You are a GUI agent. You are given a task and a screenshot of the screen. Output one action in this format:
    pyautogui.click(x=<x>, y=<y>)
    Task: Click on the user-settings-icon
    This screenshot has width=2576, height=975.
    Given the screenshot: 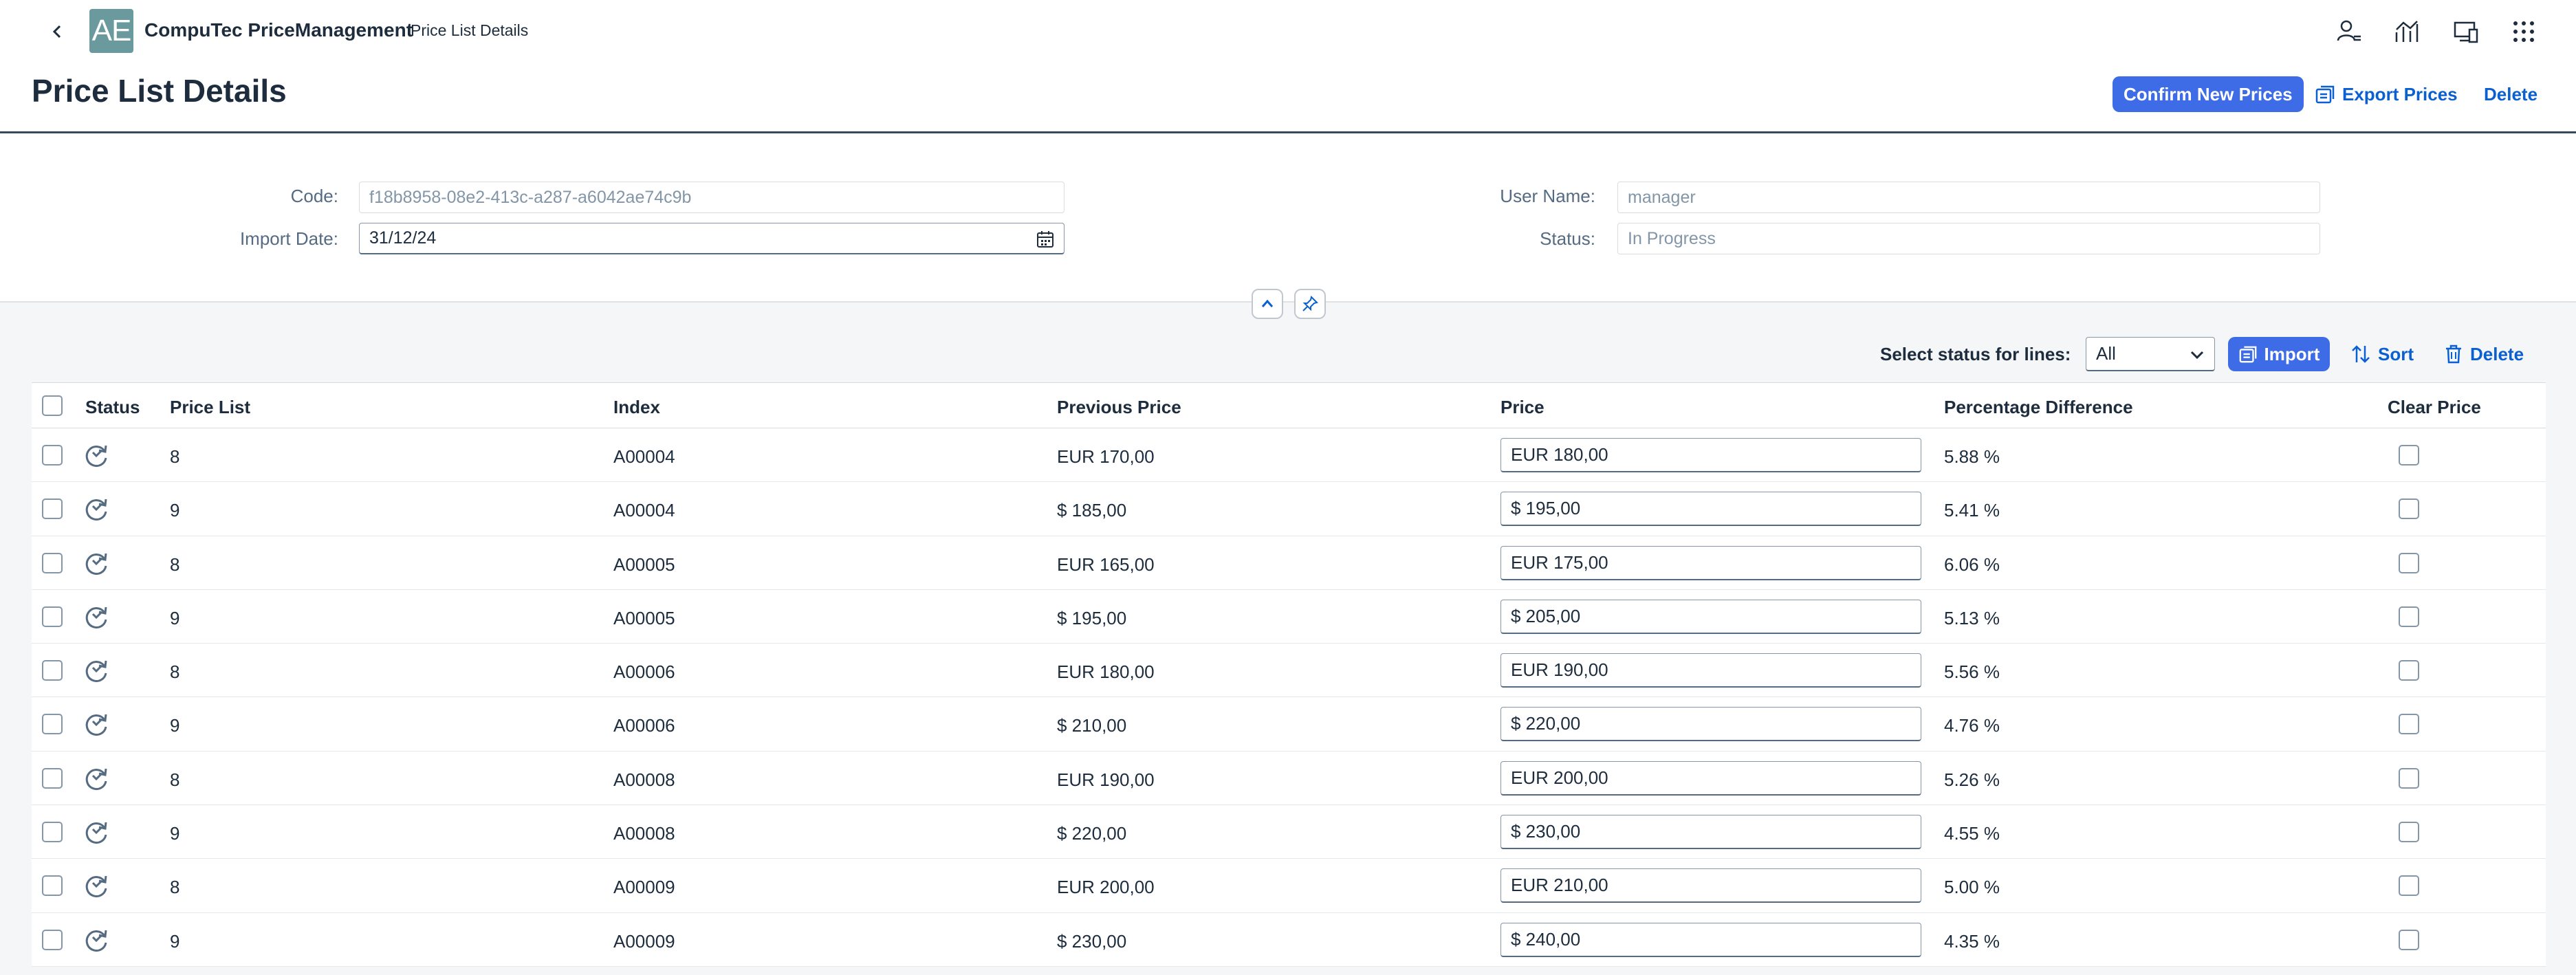 What is the action you would take?
    pyautogui.click(x=2349, y=32)
    